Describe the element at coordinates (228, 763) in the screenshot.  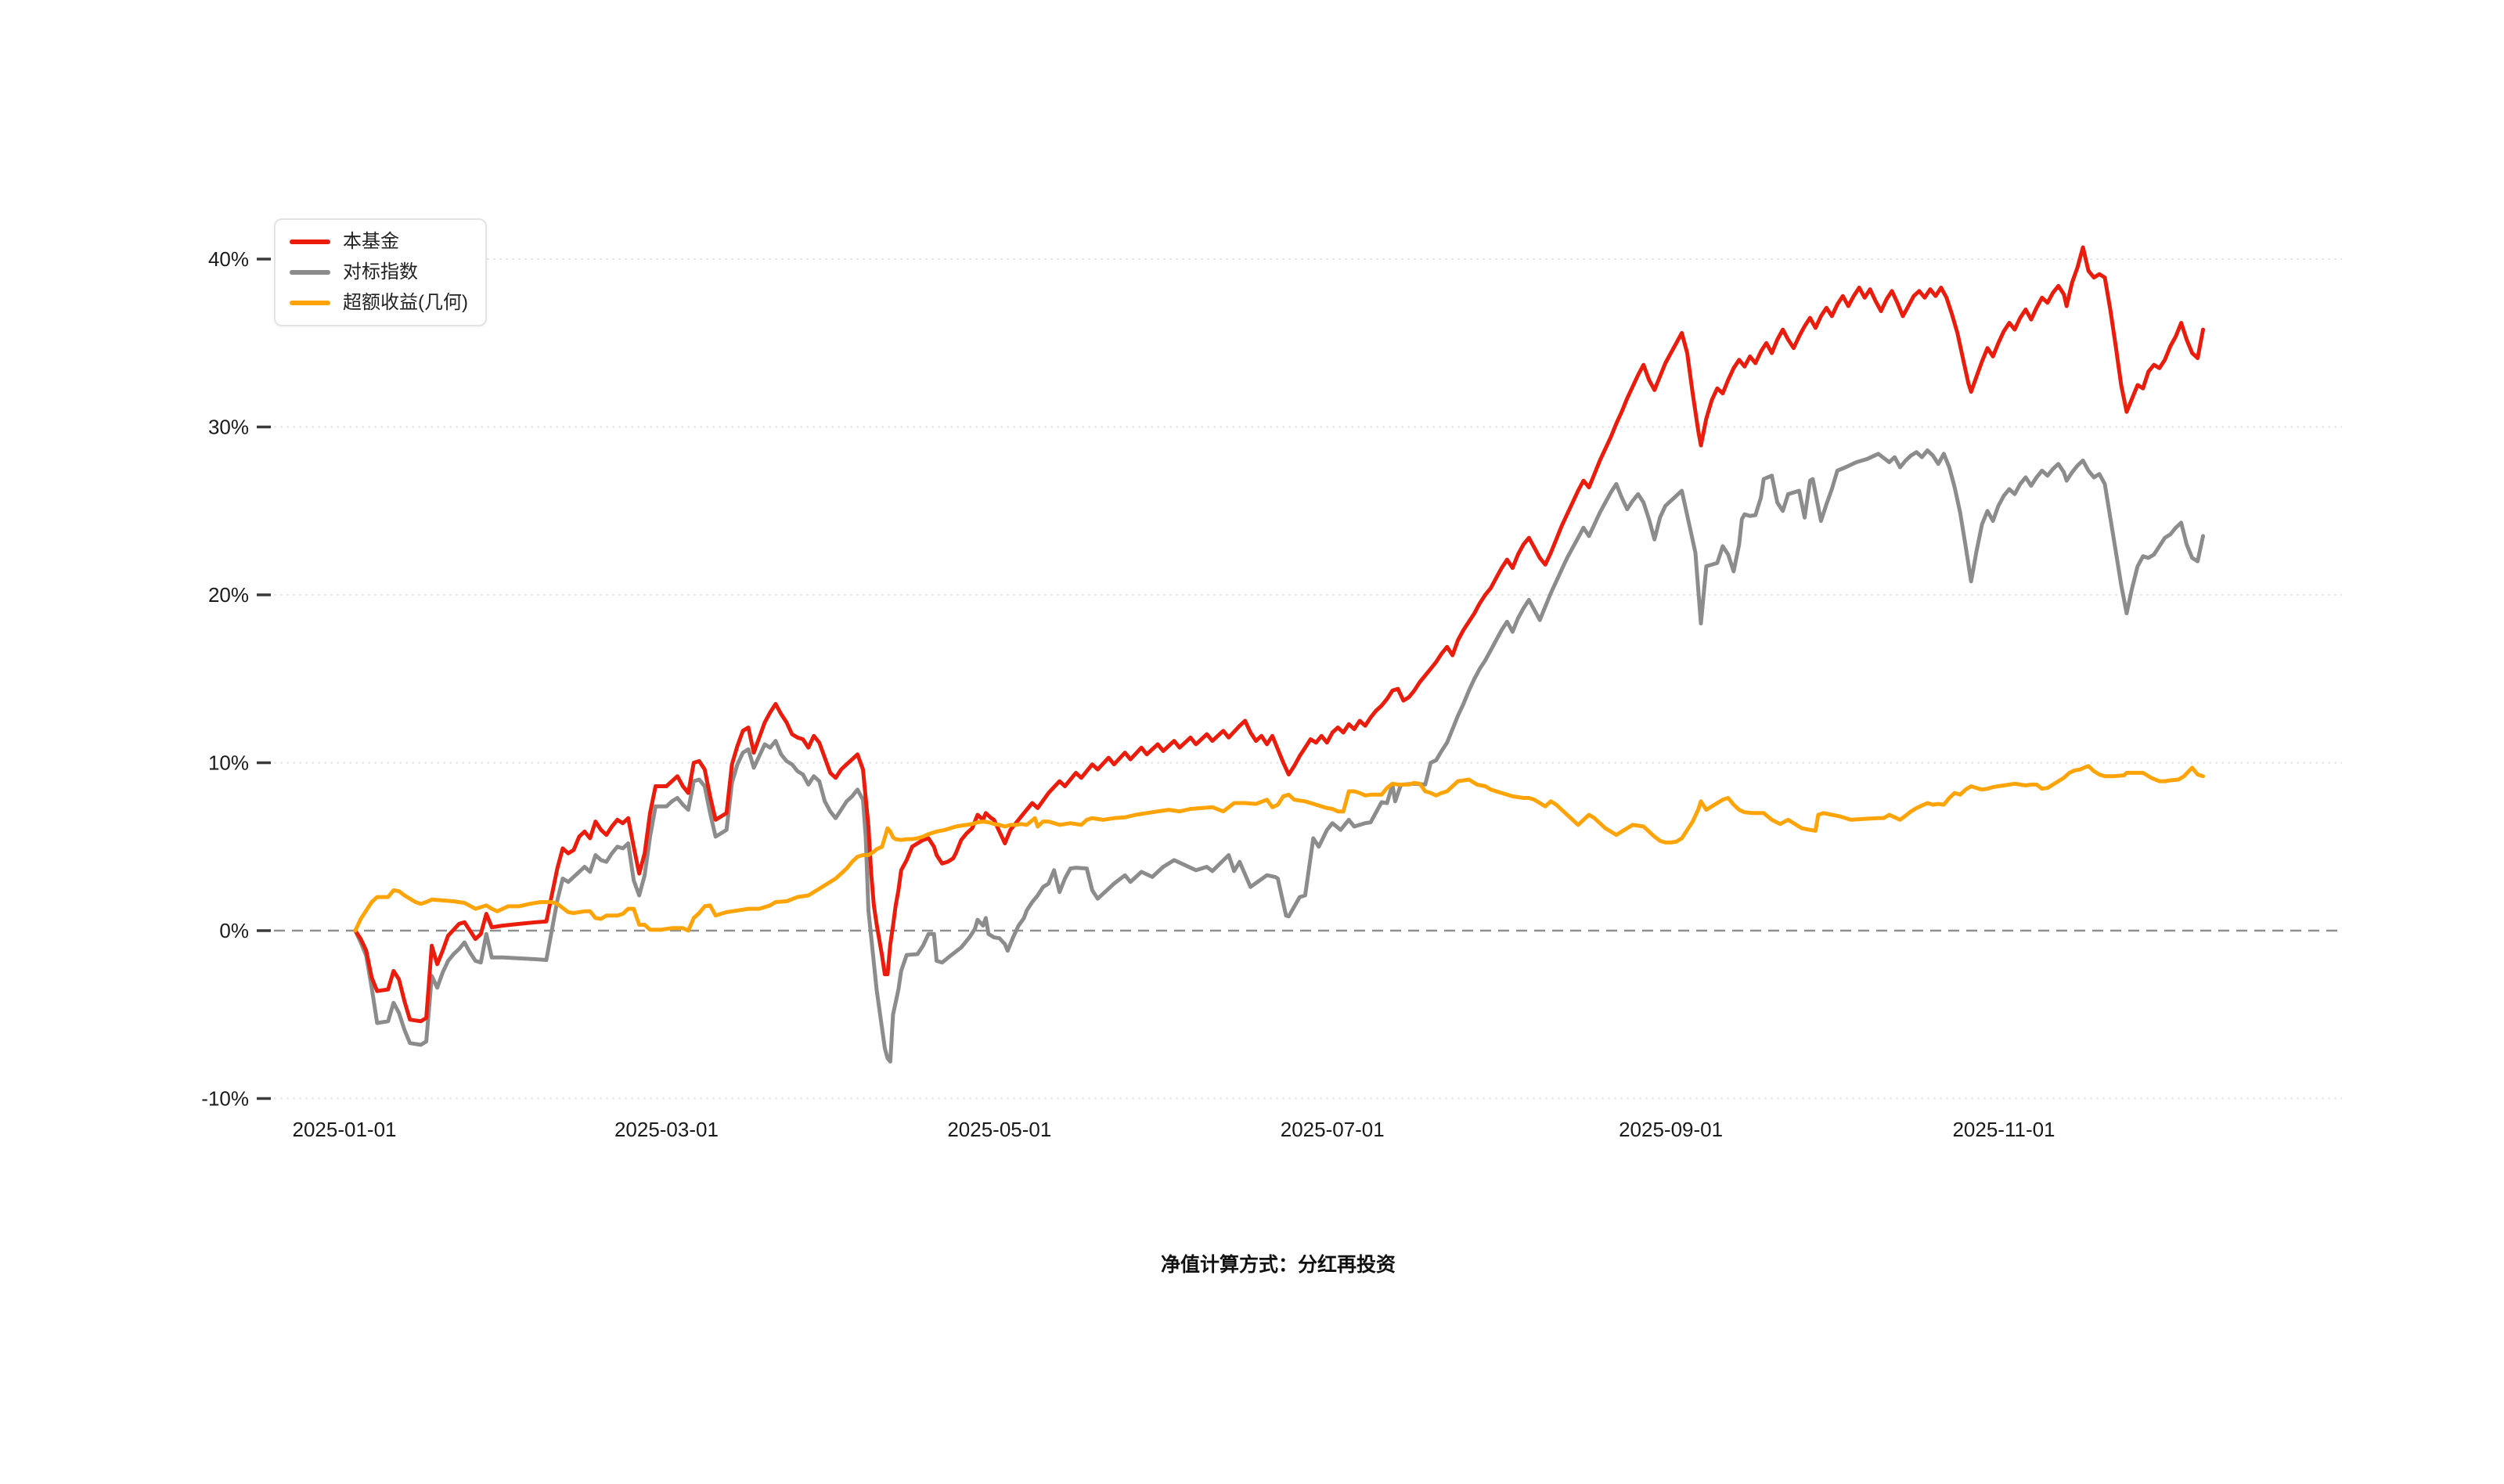
I see `y-tick-label: 10%` at that location.